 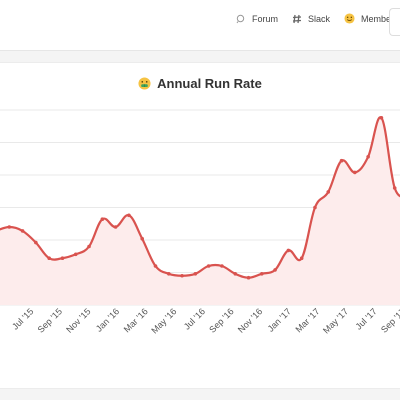 I want to click on slack-icon, so click(x=297, y=18).